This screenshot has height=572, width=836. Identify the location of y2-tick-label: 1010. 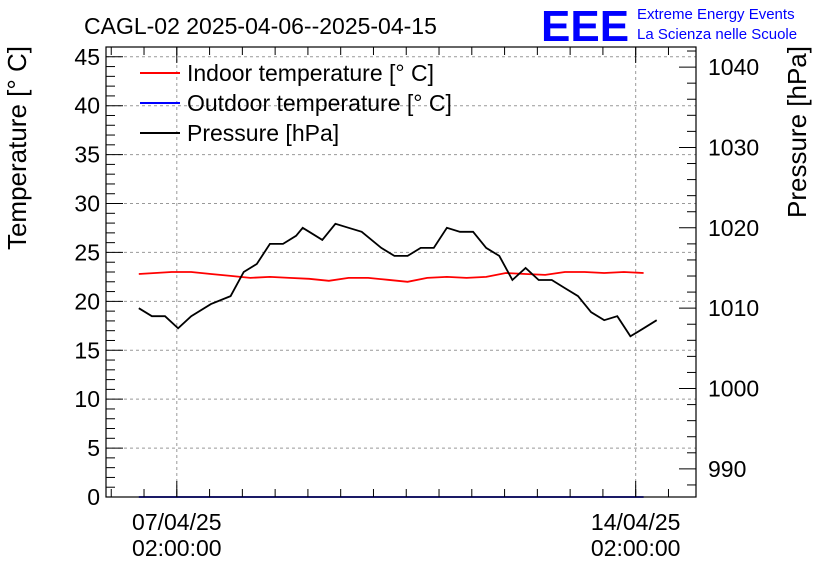
(733, 308).